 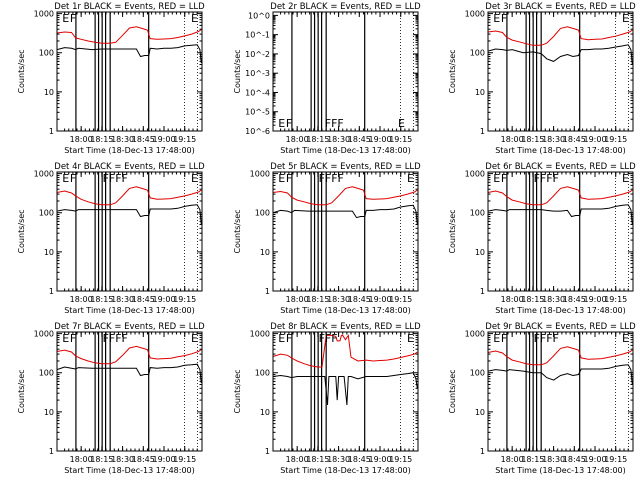 What do you see at coordinates (257, 92) in the screenshot?
I see `y-tick-label: 10^-4` at bounding box center [257, 92].